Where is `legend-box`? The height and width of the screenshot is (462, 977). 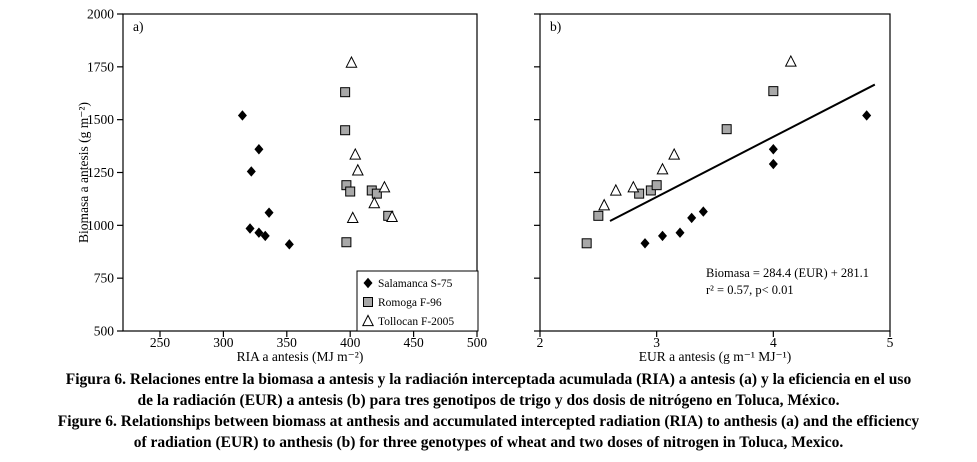
legend-box is located at coordinates (417, 301).